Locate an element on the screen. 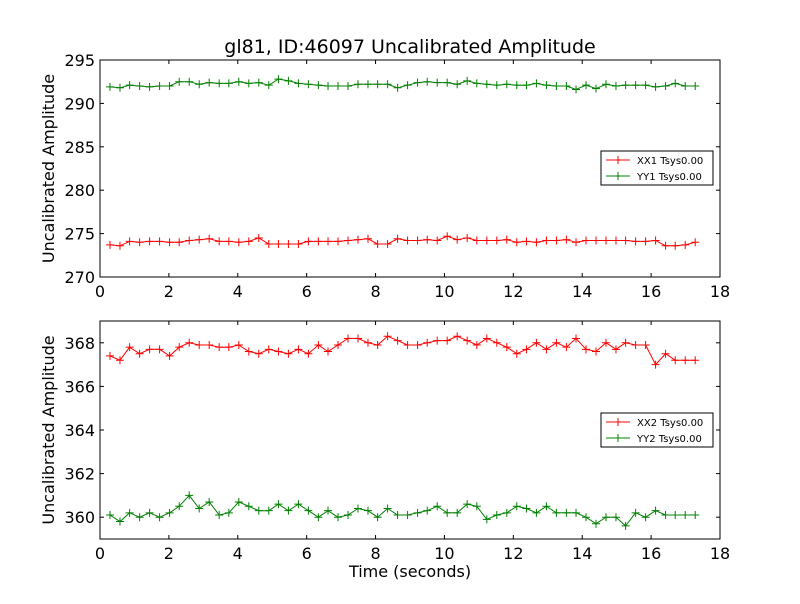 Image resolution: width=800 pixels, height=604 pixels. legend-label: YY1 Tsys0.00 is located at coordinates (669, 177).